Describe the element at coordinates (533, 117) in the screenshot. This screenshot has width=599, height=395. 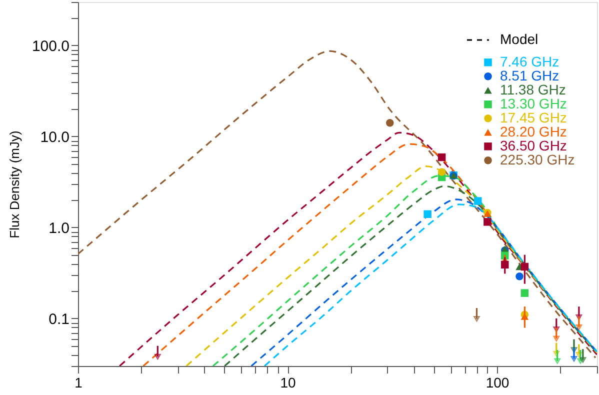
I see `legend-label: 17.45 GHz` at that location.